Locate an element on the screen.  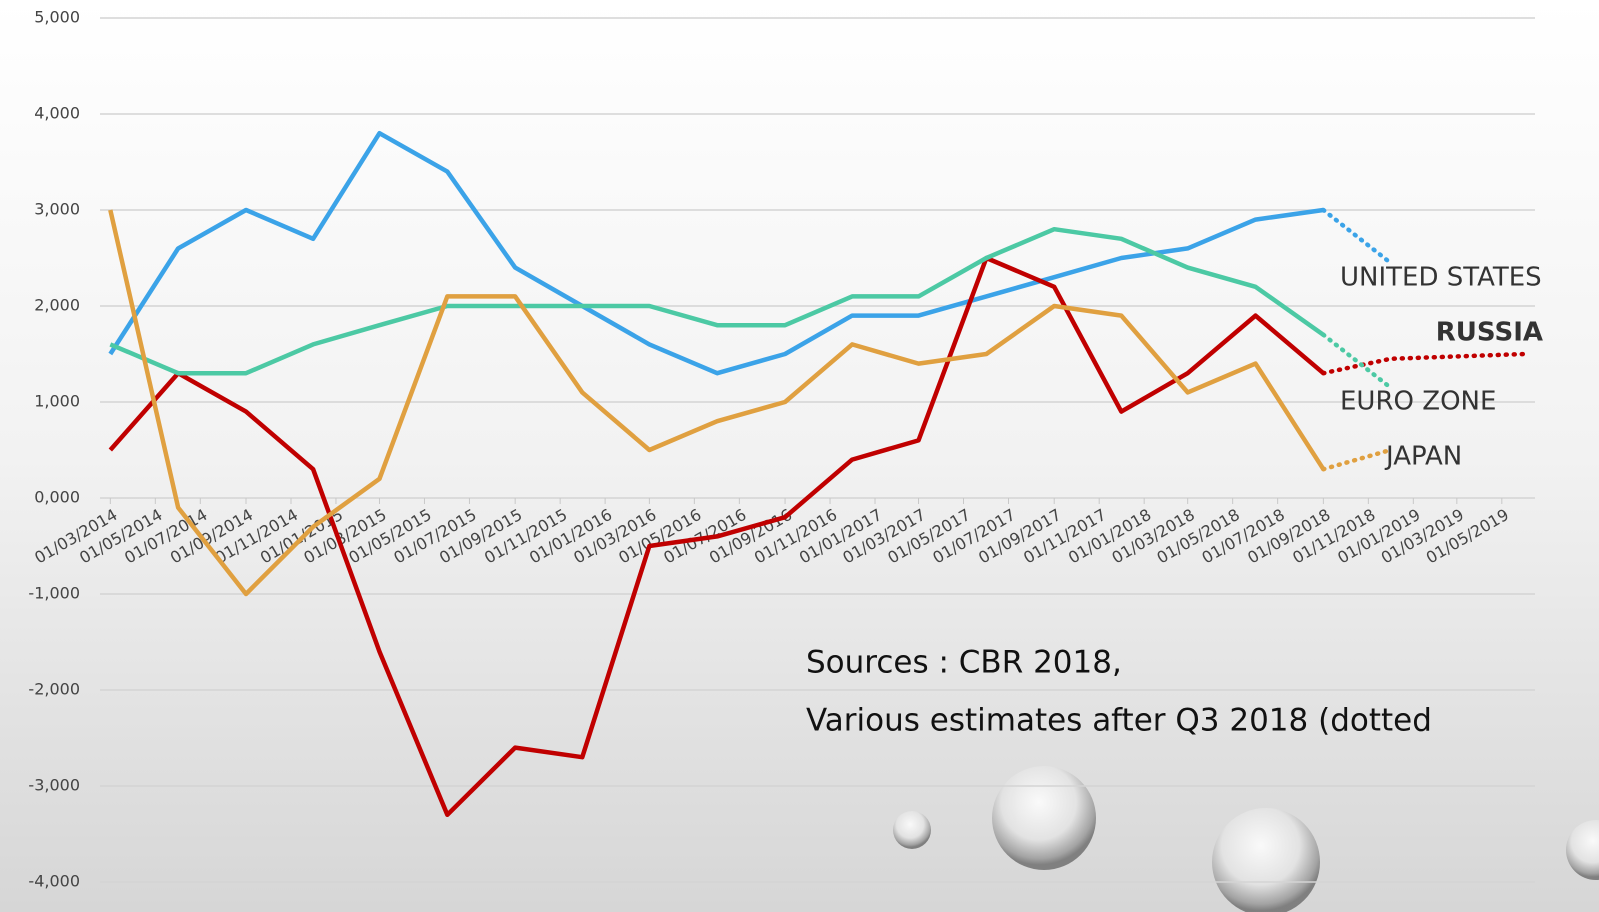
series-label: EURO ZONE is located at coordinates (1418, 402).